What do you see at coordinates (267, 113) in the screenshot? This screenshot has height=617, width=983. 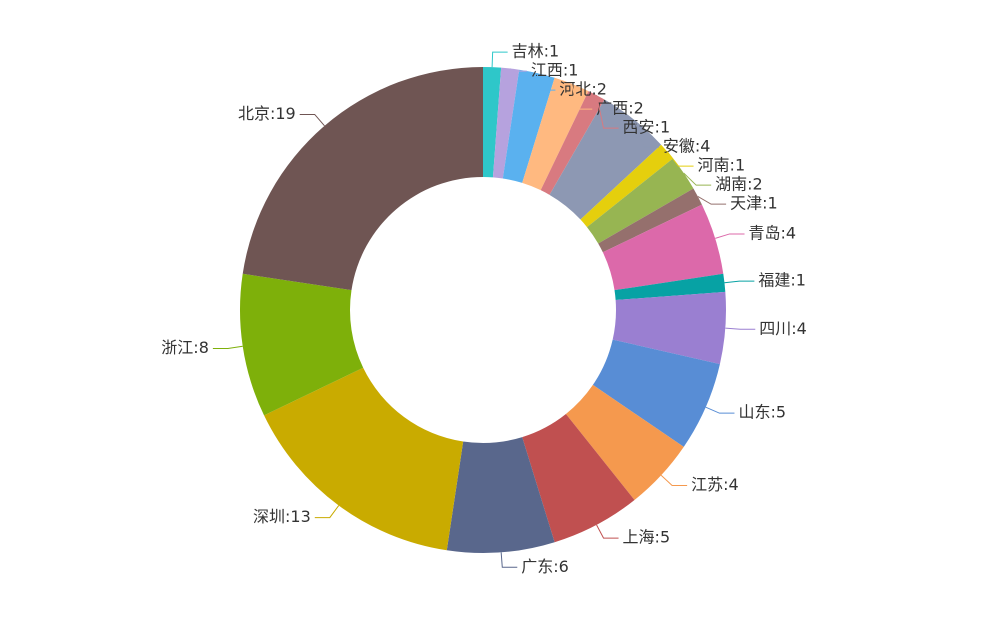 I see `slice-label: 北京:19` at bounding box center [267, 113].